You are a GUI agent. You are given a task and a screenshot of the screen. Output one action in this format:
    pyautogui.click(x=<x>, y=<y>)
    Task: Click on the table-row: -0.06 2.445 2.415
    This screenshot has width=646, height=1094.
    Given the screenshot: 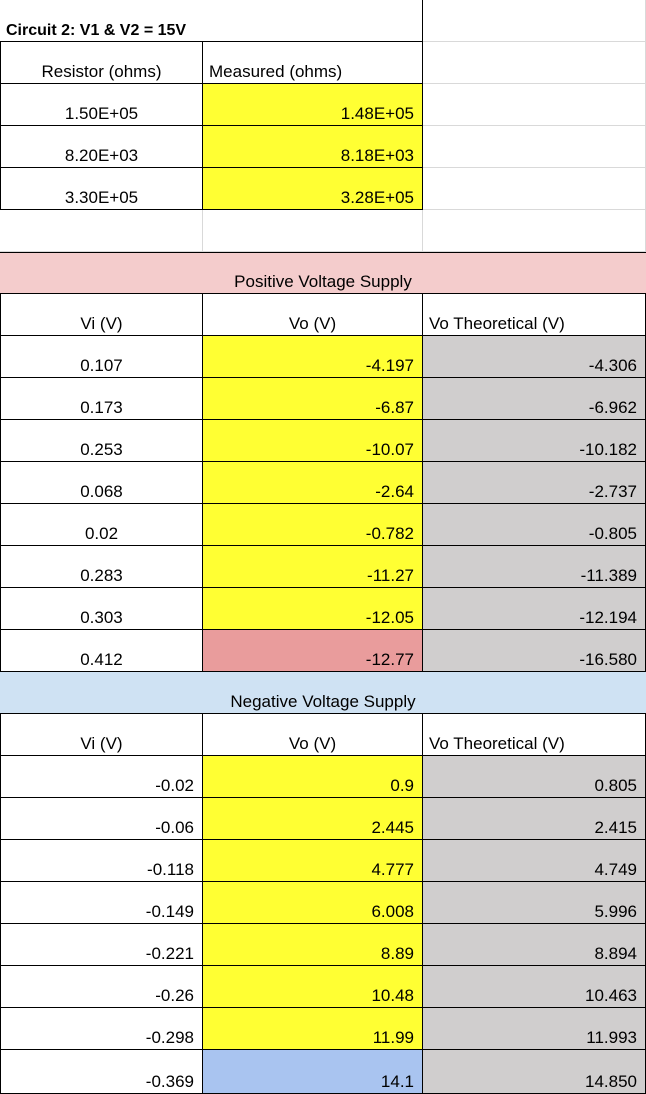 What is the action you would take?
    pyautogui.click(x=323, y=819)
    